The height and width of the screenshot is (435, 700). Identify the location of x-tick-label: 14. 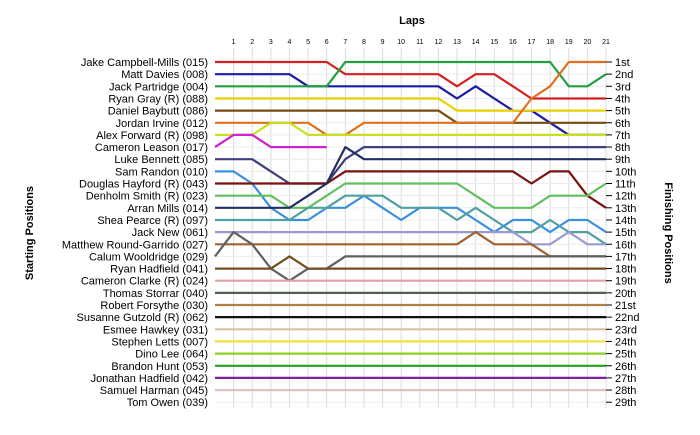
(476, 42).